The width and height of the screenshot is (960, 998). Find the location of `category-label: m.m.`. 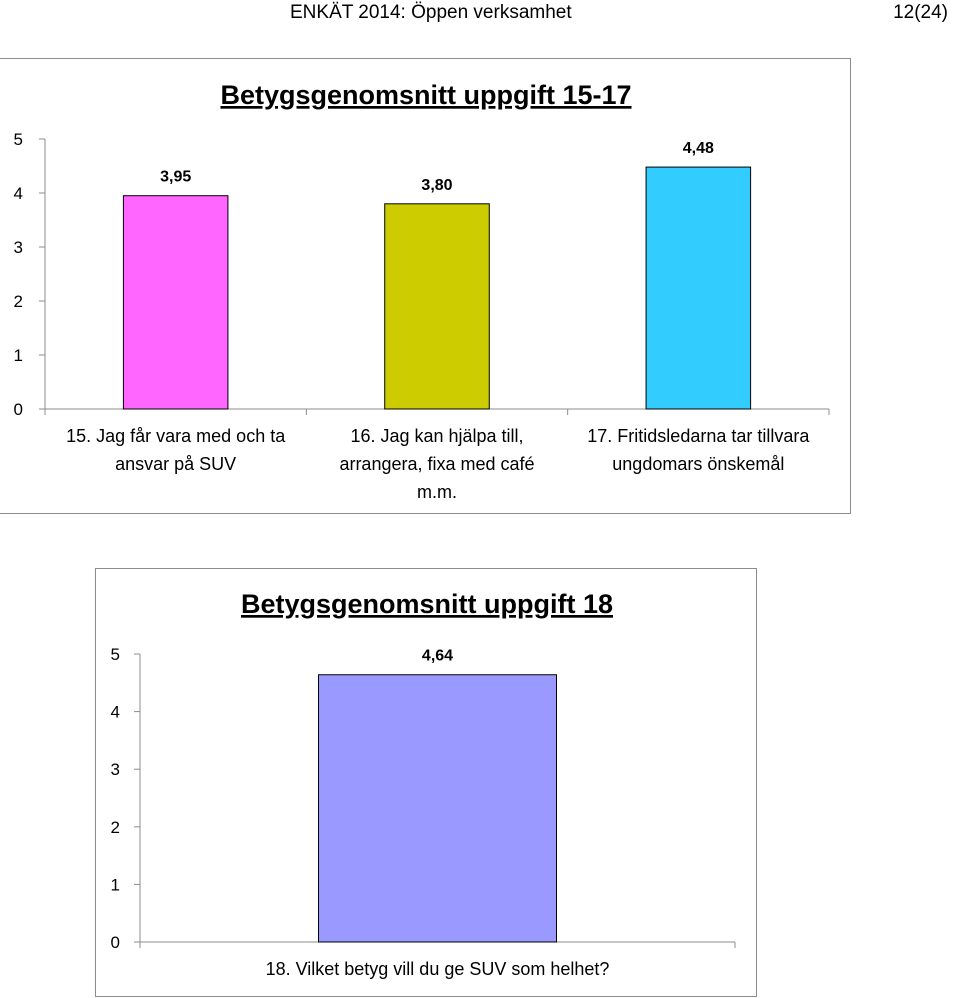

category-label: m.m. is located at coordinates (437, 492).